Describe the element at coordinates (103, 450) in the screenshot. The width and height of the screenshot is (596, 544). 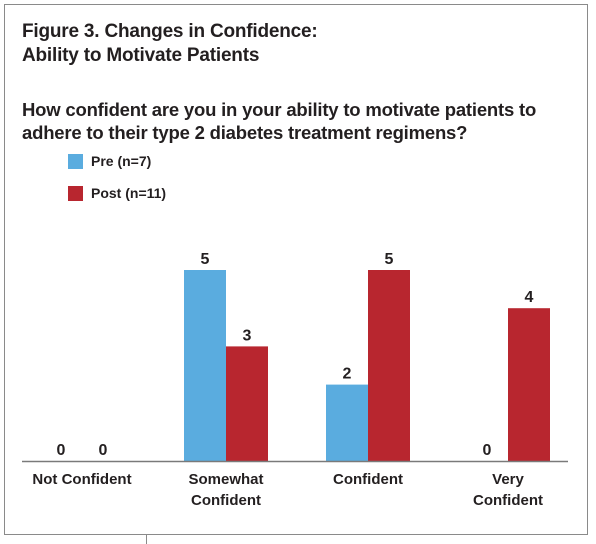
I see `data-label-post-1: 0` at that location.